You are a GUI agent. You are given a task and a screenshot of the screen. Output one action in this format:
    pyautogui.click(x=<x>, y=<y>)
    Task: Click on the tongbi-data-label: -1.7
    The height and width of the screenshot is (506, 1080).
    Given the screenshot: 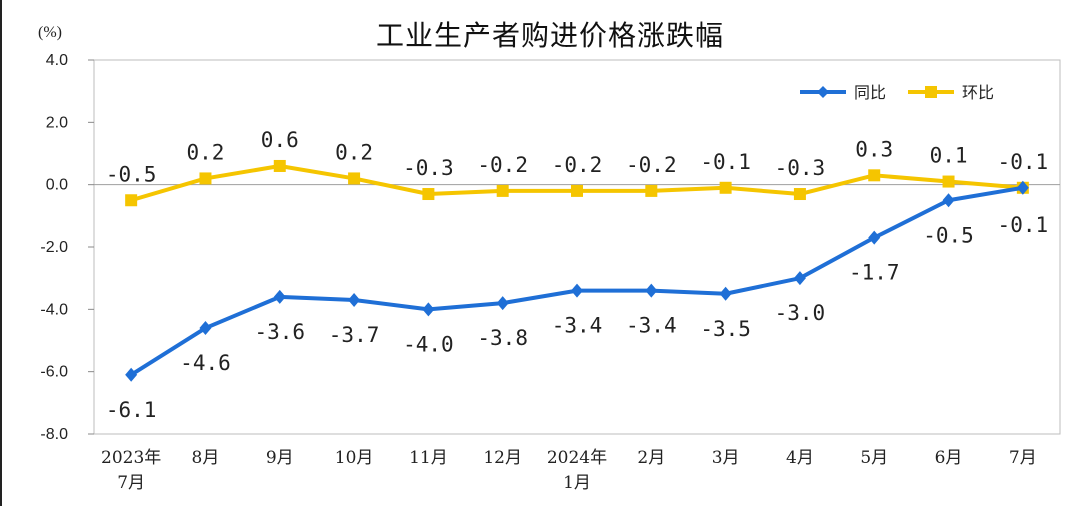 What is the action you would take?
    pyautogui.click(x=874, y=273)
    